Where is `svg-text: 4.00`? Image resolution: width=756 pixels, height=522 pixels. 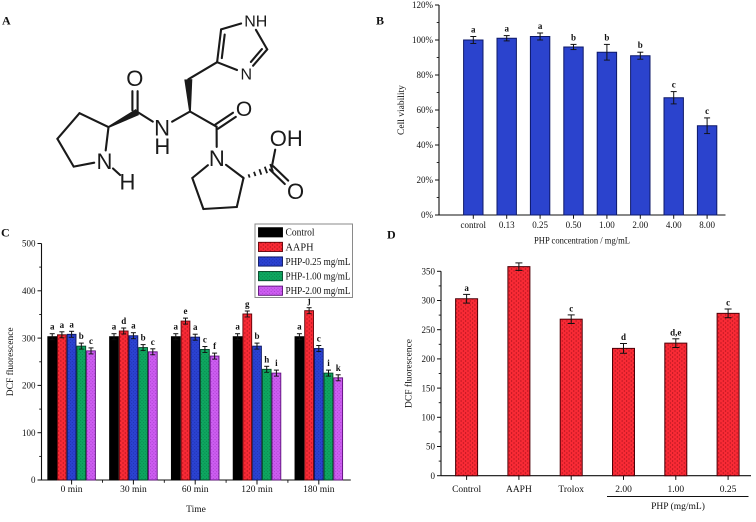
svg-text: 4.00 is located at coordinates (674, 225).